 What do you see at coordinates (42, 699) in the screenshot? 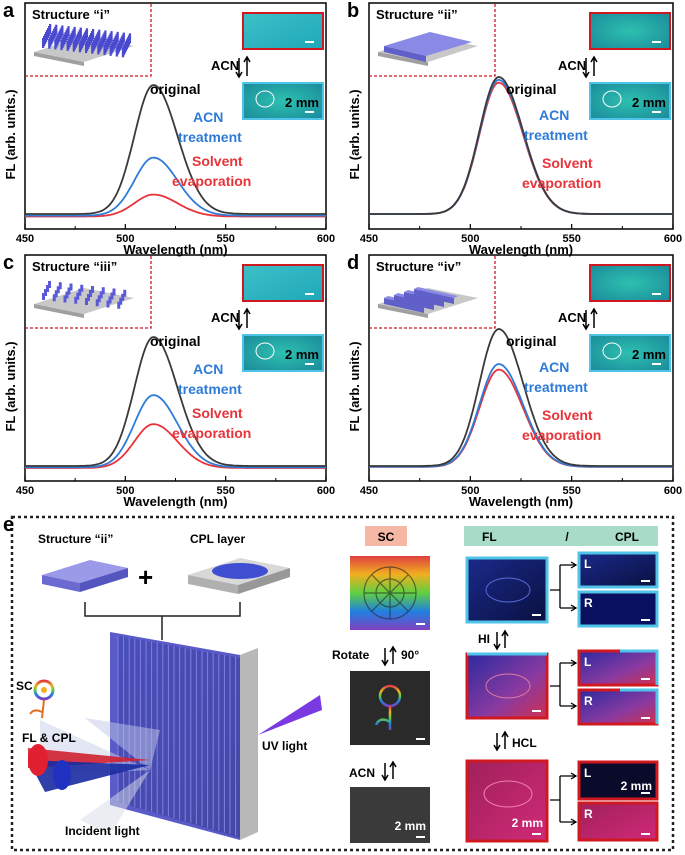
I see `sc-flower-icon` at bounding box center [42, 699].